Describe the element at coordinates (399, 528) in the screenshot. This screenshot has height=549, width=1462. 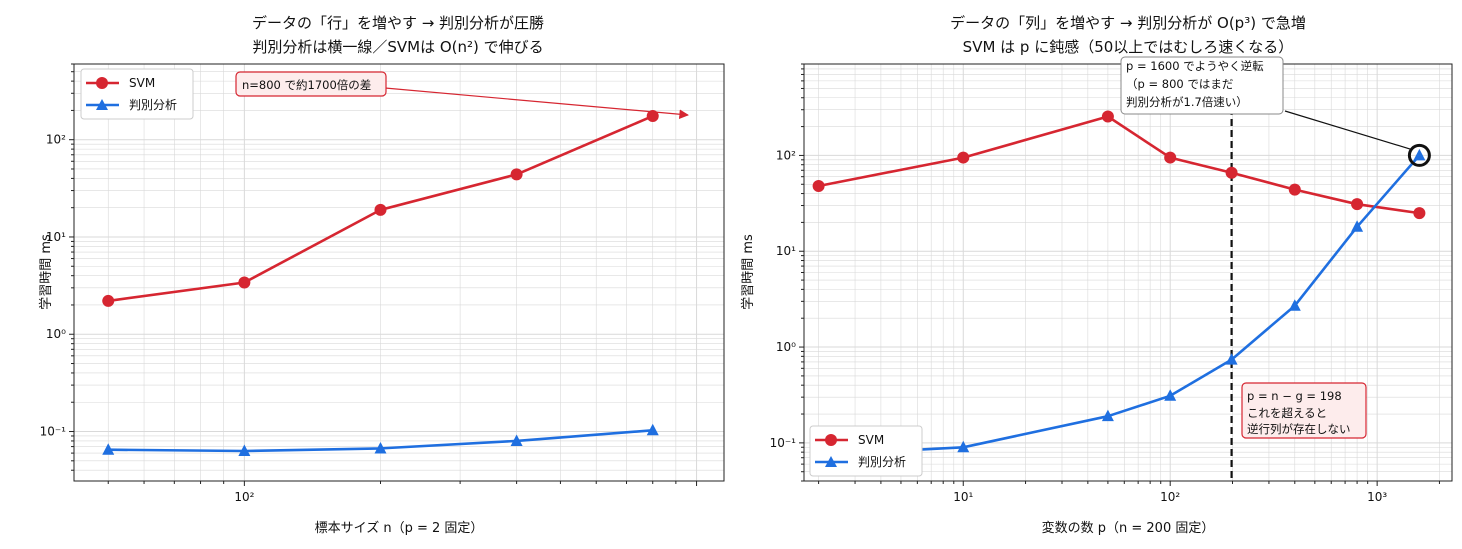
I see `left-x-axis-label: 標本サイズ n（p = 2 固定）` at that location.